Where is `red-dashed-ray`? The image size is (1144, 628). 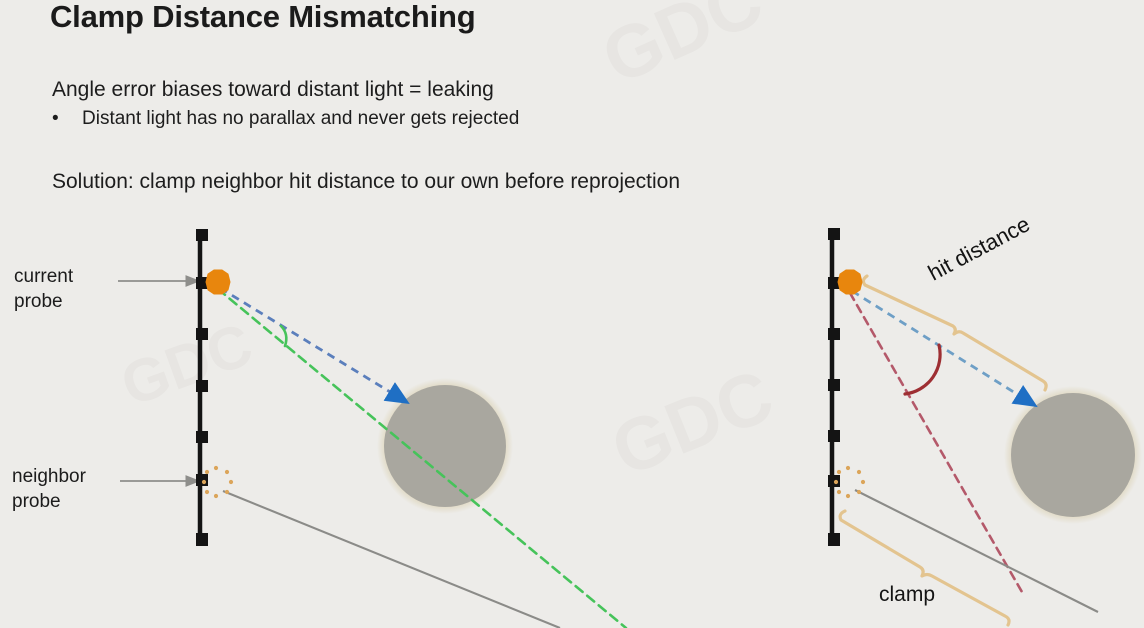 red-dashed-ray is located at coordinates (936, 442).